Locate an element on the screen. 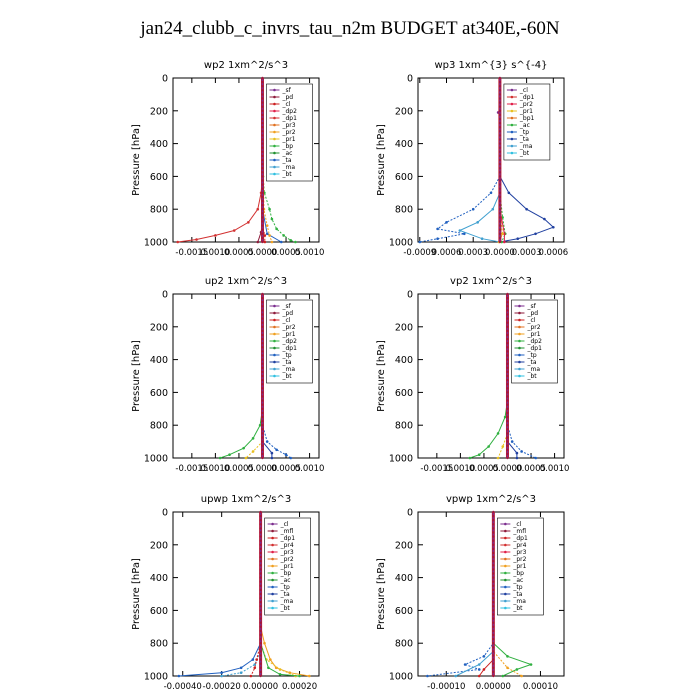  x-tick-label: 0.0010 is located at coordinates (216, 253).